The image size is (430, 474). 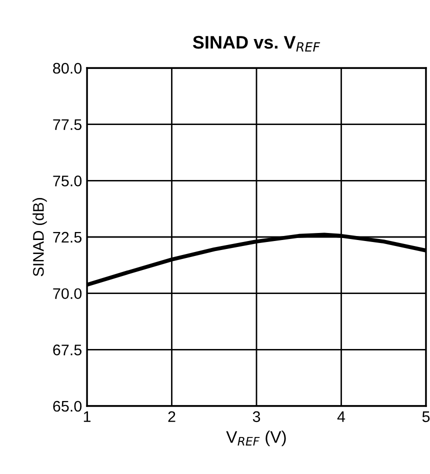 What do you see at coordinates (39, 237) in the screenshot?
I see `y-axis-title: SINAD (dB)` at bounding box center [39, 237].